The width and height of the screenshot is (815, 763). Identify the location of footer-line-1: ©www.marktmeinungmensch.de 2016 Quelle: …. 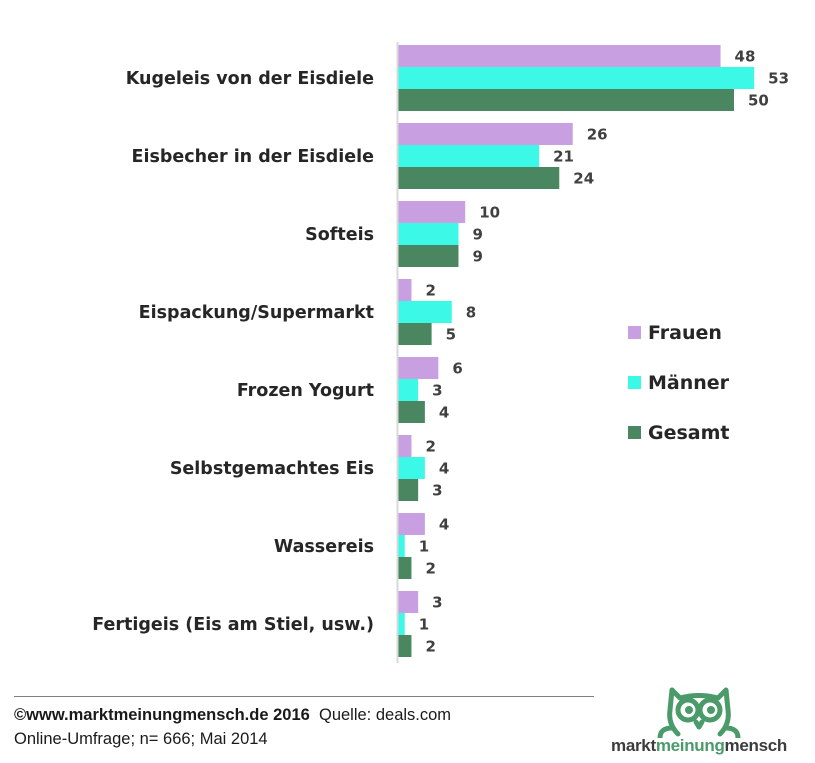
(232, 715).